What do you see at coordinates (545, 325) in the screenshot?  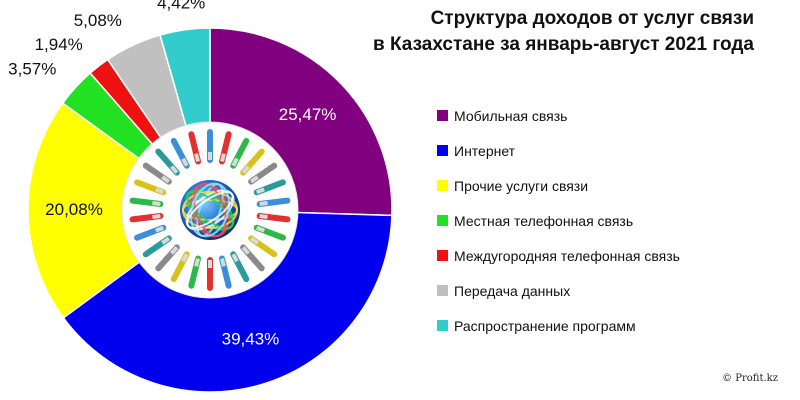 I see `legend-label: Распространение программ` at bounding box center [545, 325].